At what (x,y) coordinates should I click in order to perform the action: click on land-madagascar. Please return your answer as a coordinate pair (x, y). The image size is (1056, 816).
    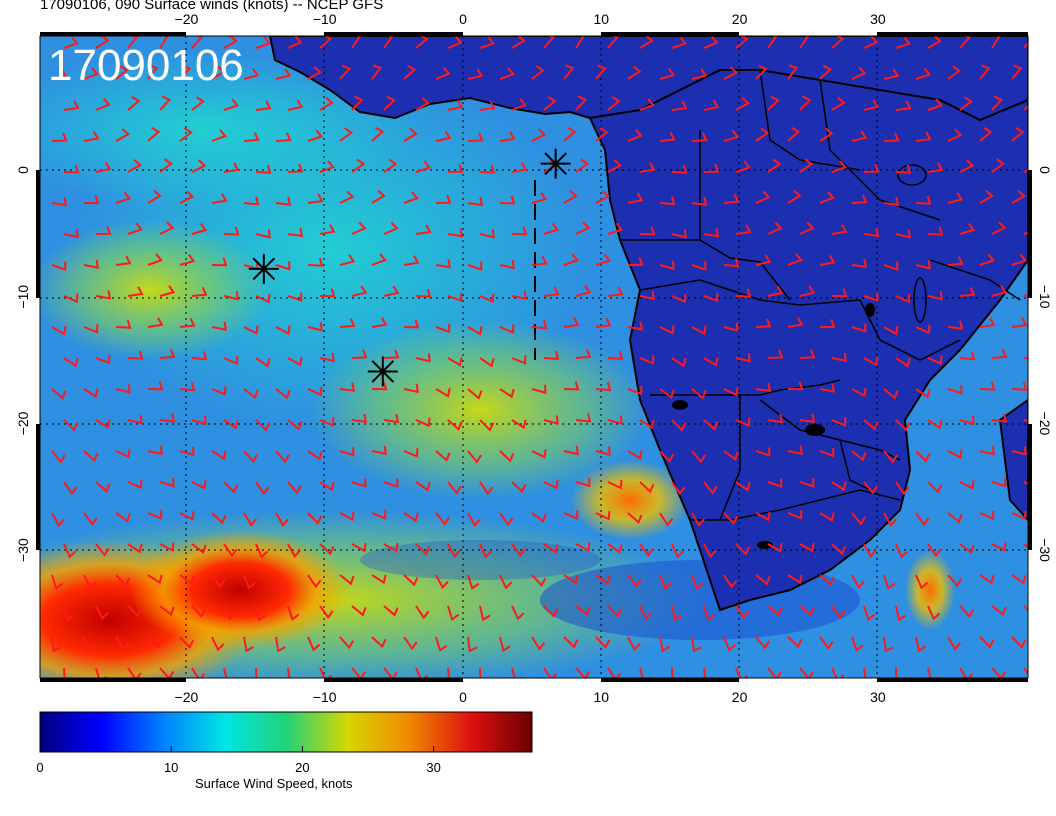
    Looking at the image, I should click on (1013, 460).